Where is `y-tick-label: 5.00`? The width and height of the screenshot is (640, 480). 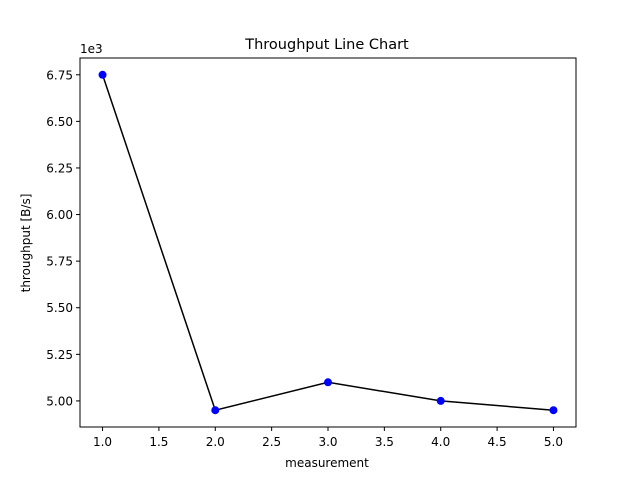
y-tick-label: 5.00 is located at coordinates (59, 401).